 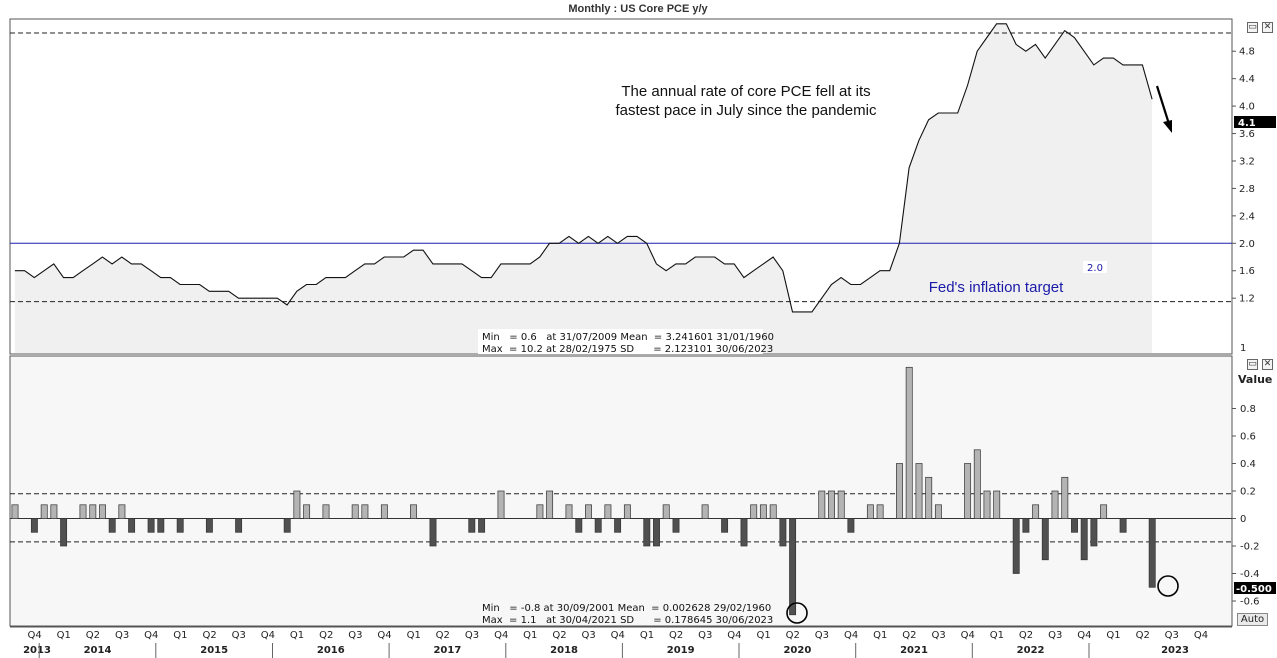 I want to click on x-year-label: 2015, so click(x=214, y=650).